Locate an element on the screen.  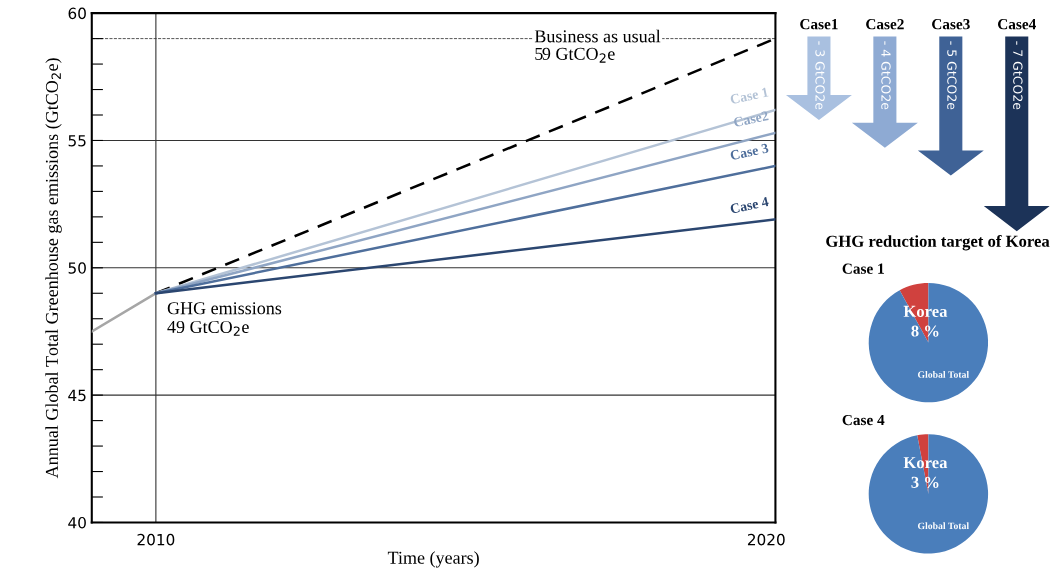
x-axis-title: Time (years) is located at coordinates (433, 559).